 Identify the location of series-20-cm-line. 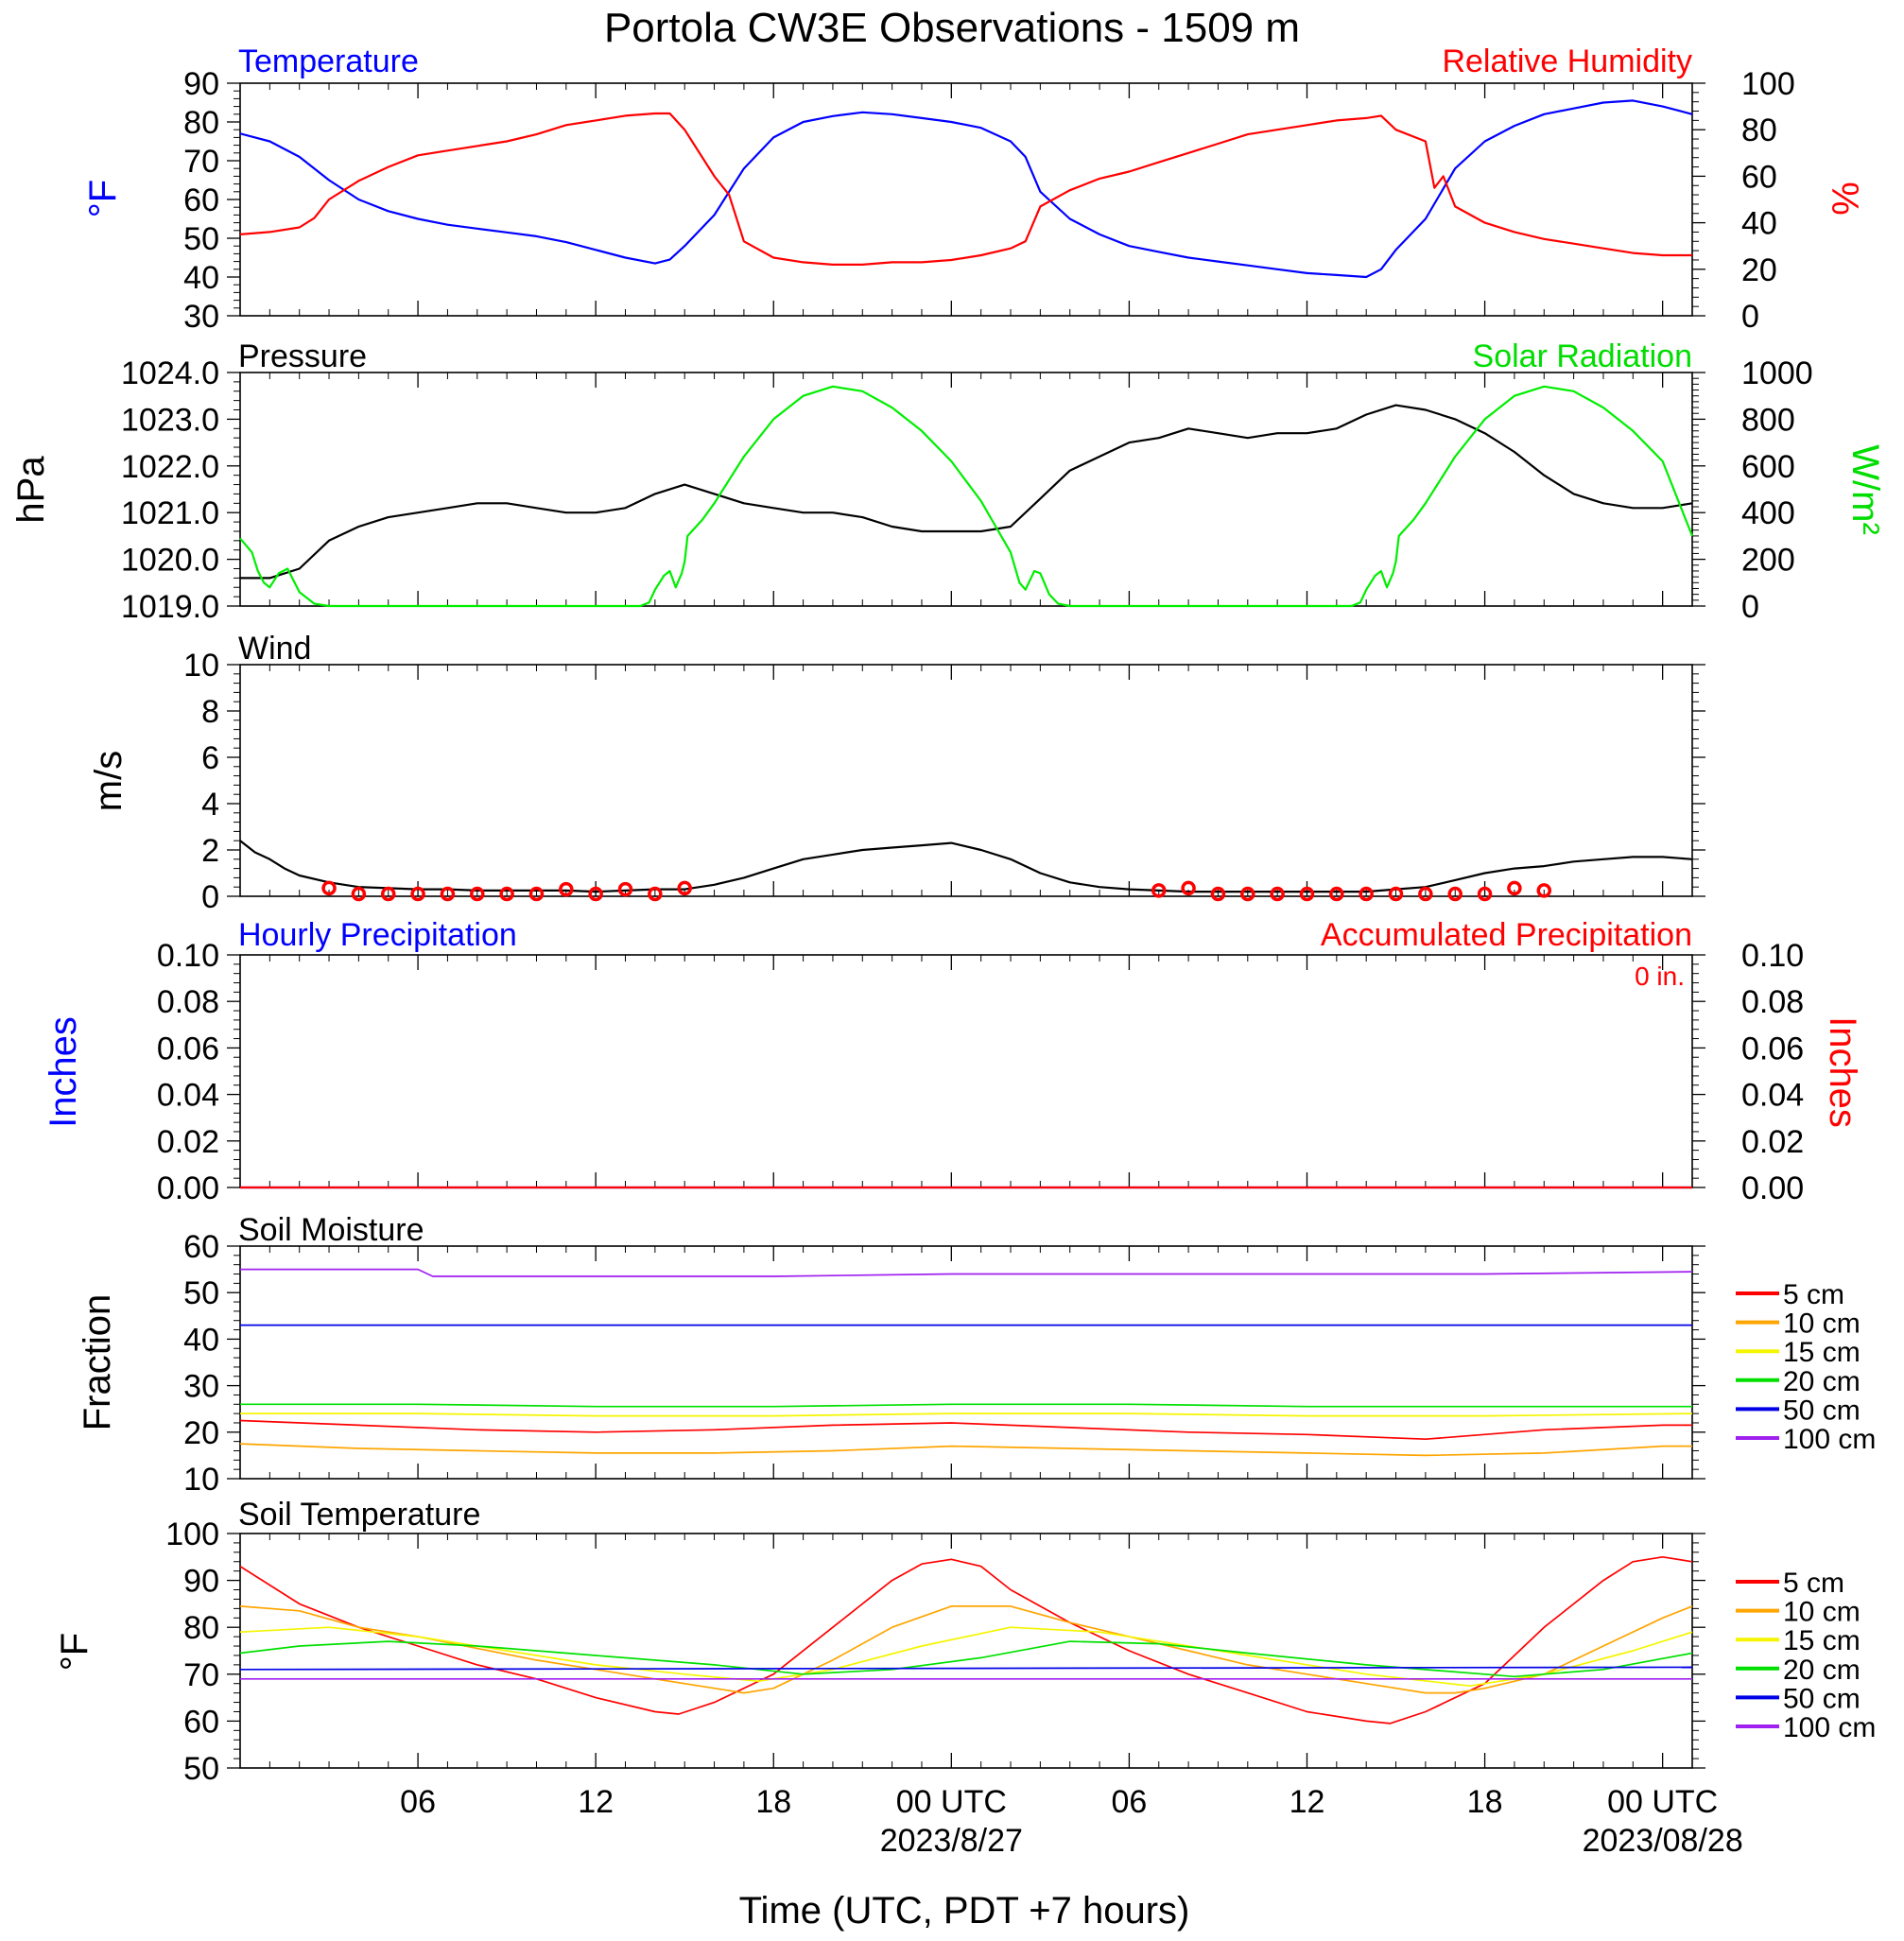
(966, 1659).